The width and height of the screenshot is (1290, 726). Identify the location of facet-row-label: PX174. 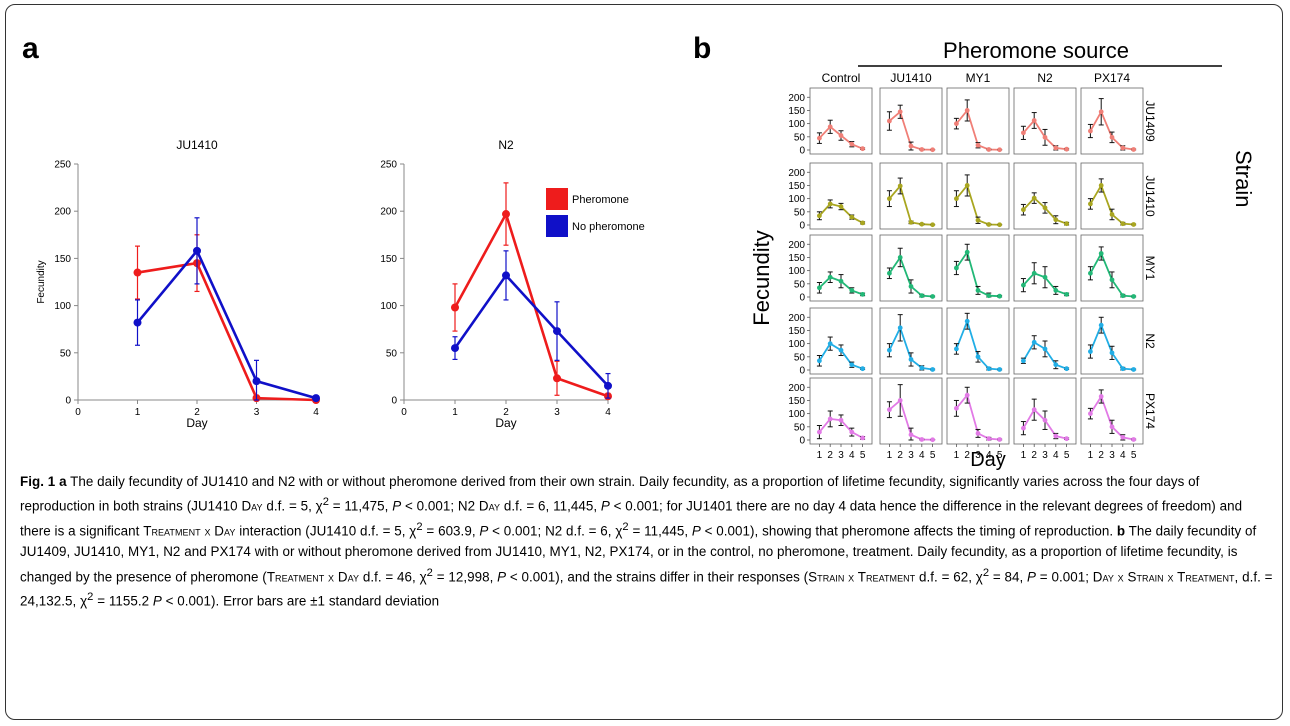
(1150, 411).